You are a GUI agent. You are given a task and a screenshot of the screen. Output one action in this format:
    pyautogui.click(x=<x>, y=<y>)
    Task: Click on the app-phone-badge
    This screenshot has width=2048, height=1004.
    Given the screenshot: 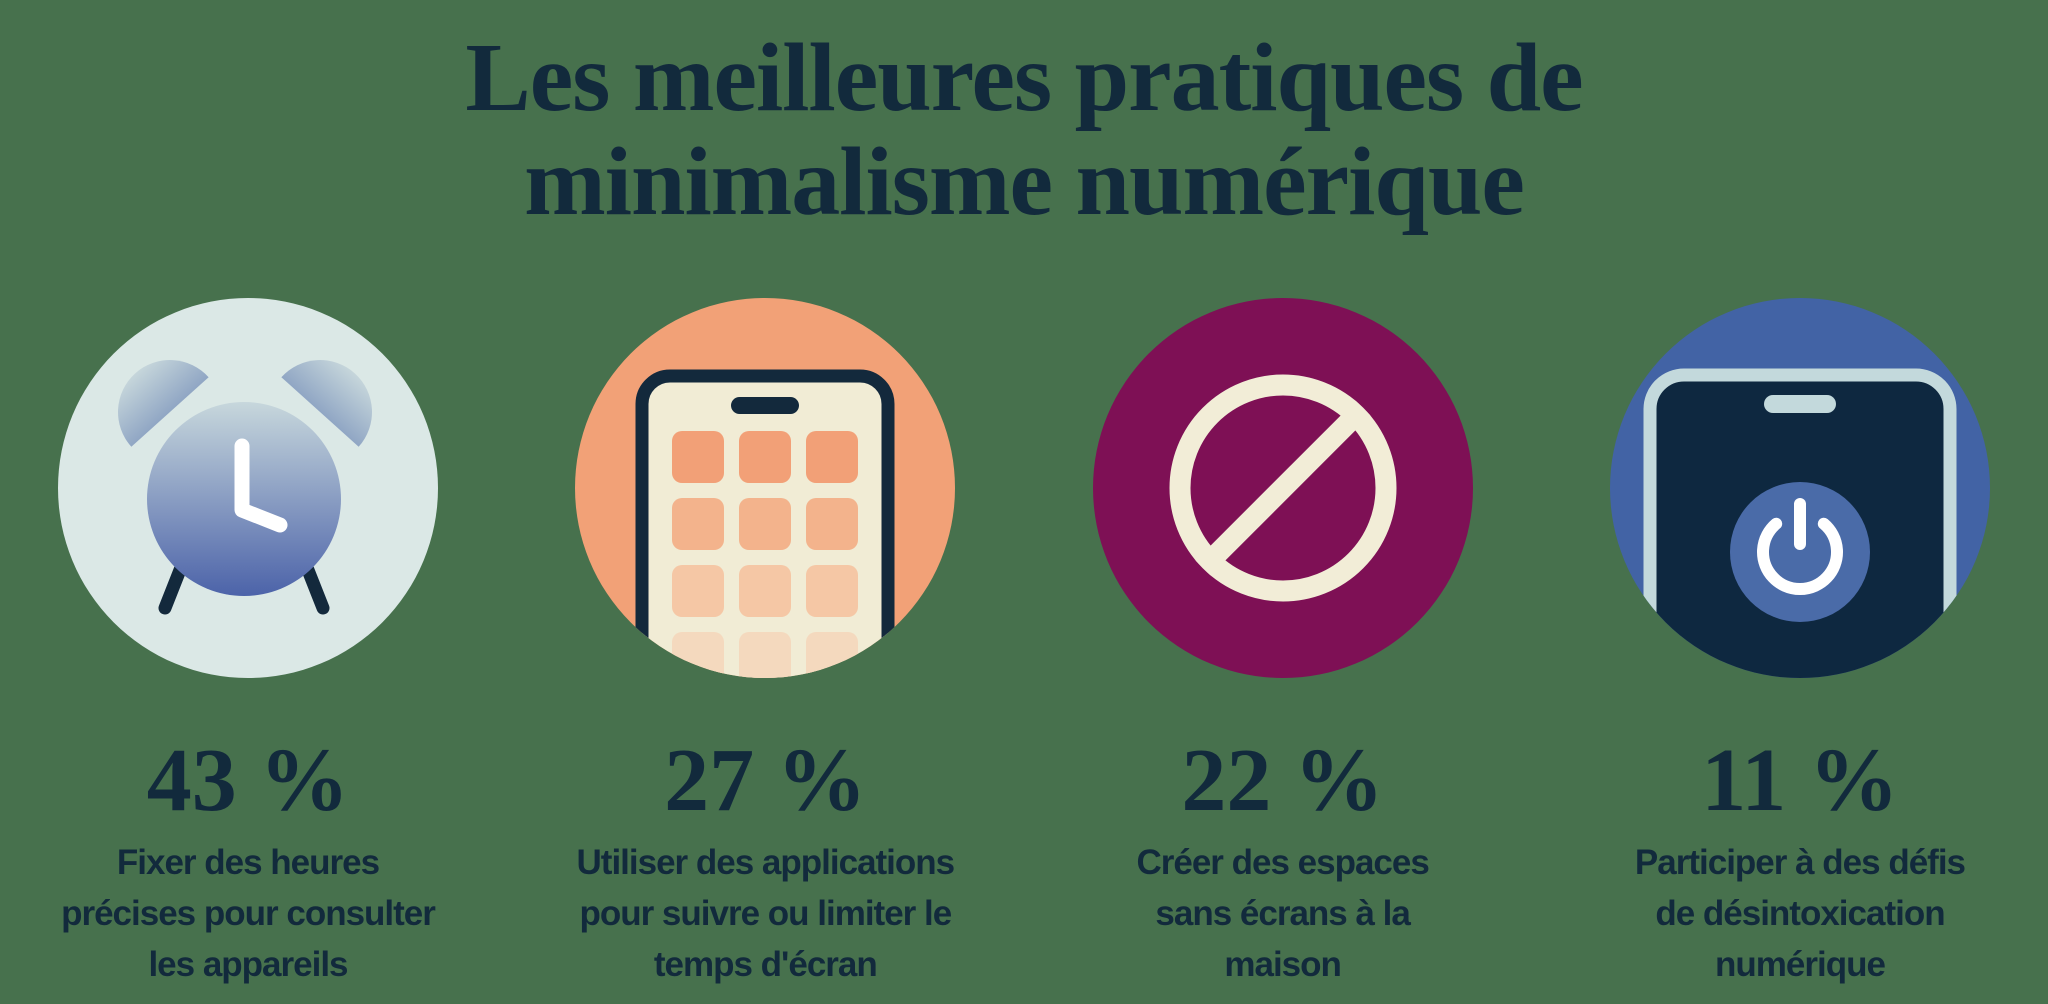 What is the action you would take?
    pyautogui.click(x=765, y=488)
    